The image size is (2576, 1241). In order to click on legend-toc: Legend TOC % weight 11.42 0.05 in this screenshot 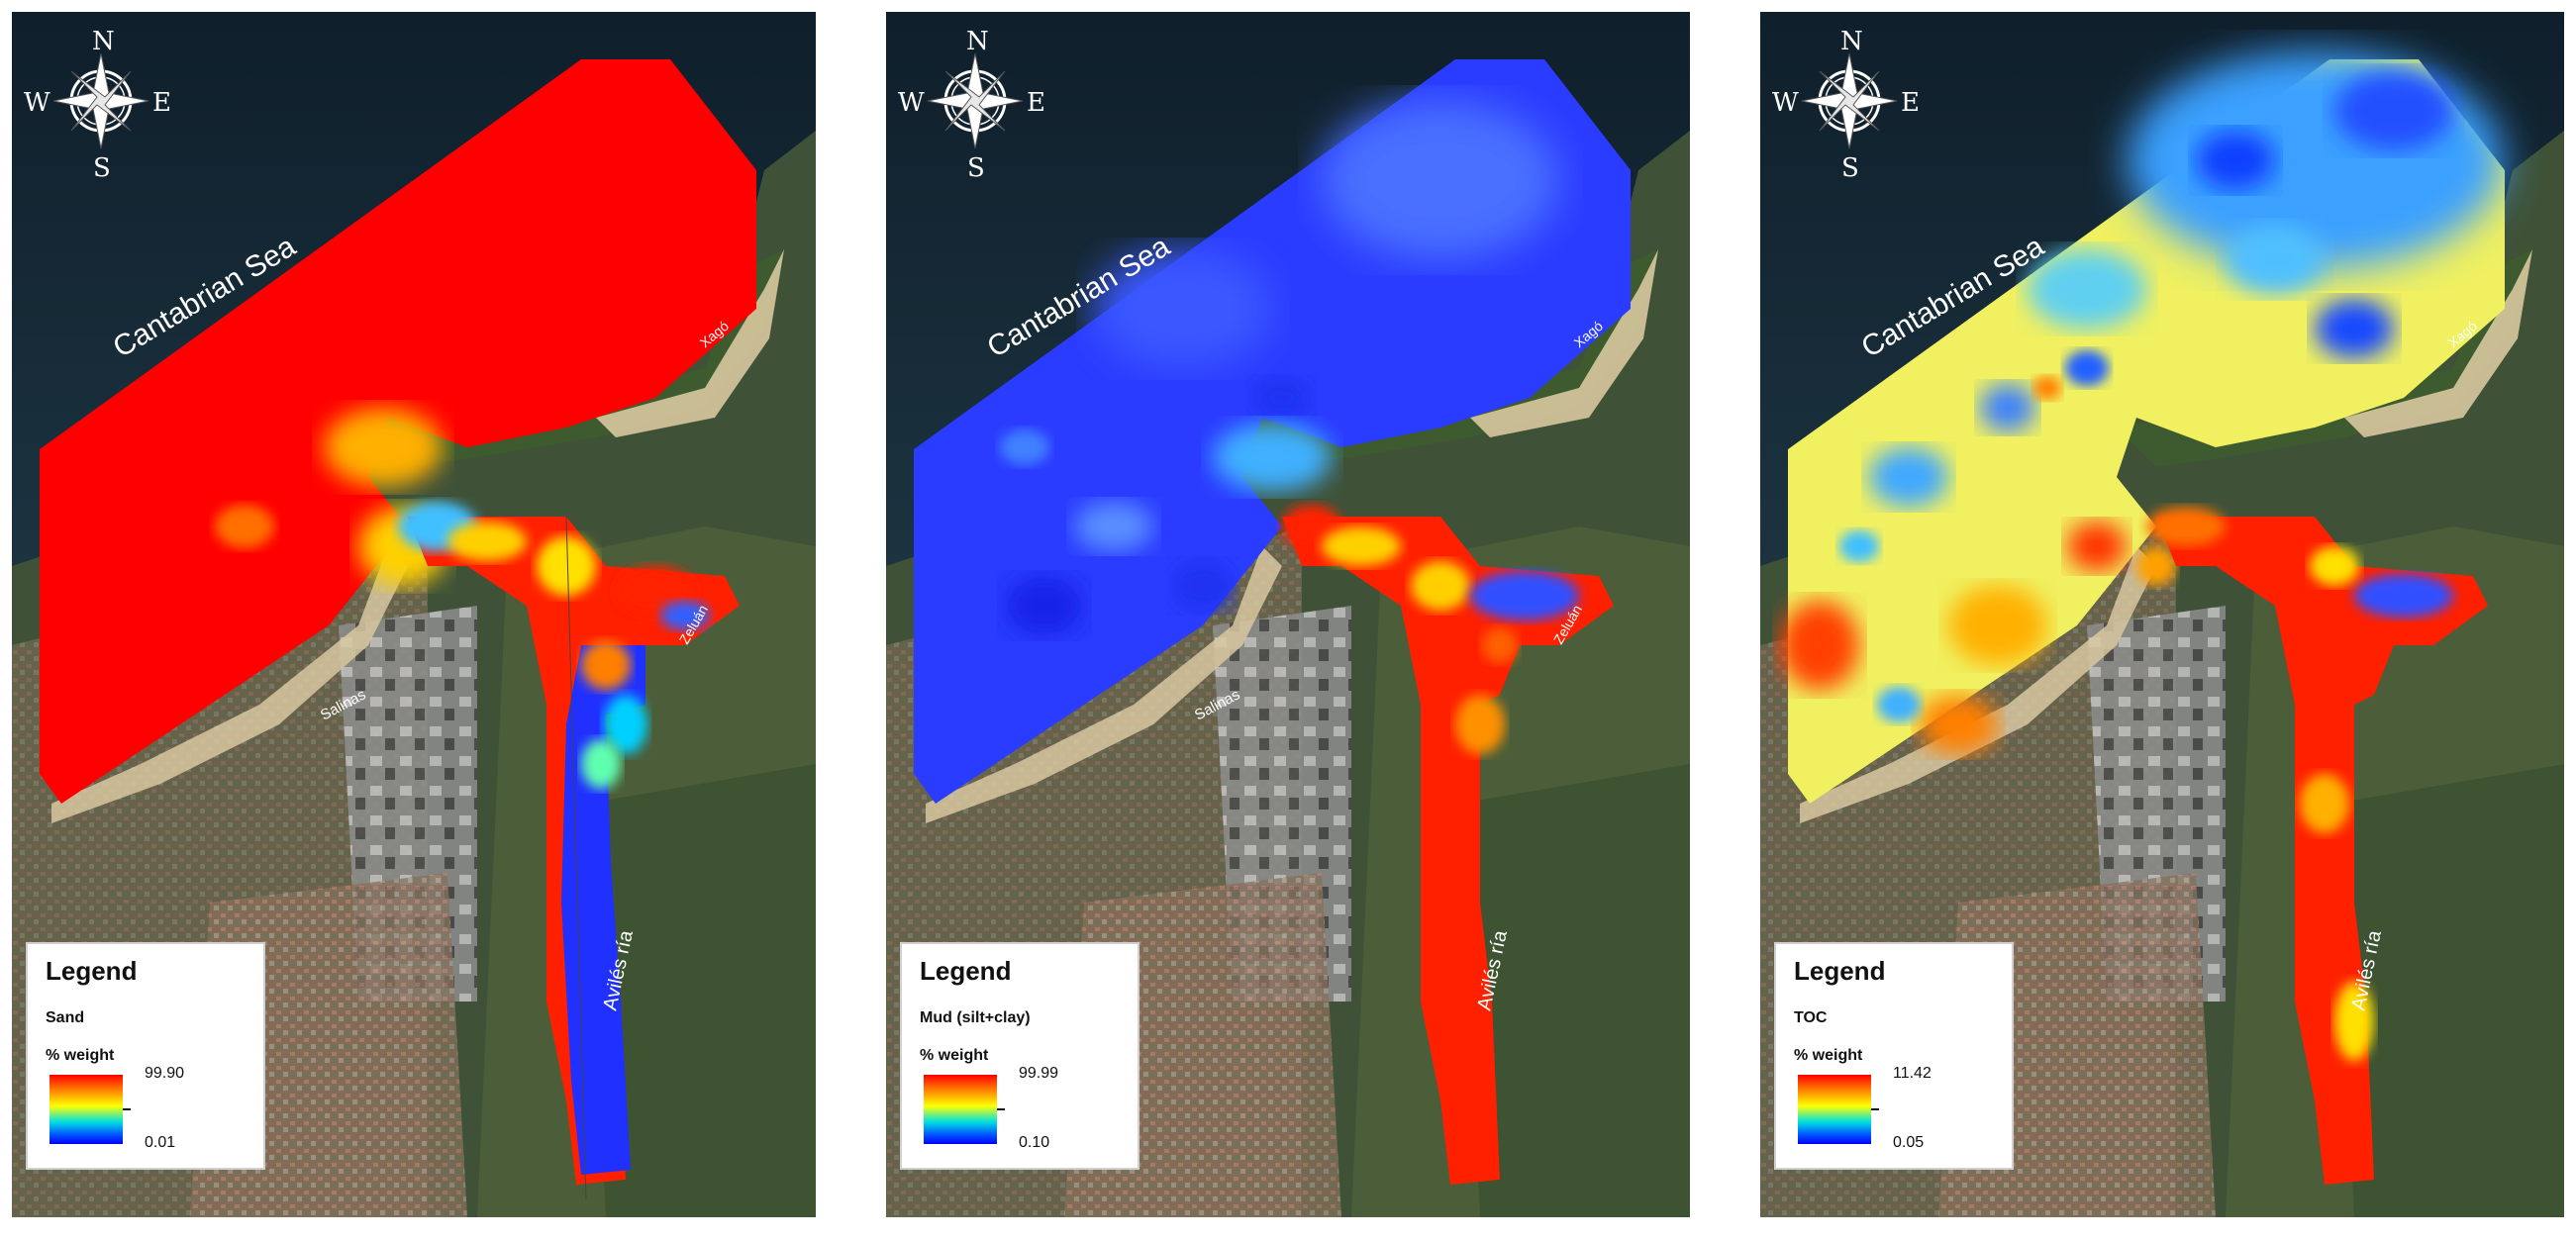, I will do `click(1894, 1056)`.